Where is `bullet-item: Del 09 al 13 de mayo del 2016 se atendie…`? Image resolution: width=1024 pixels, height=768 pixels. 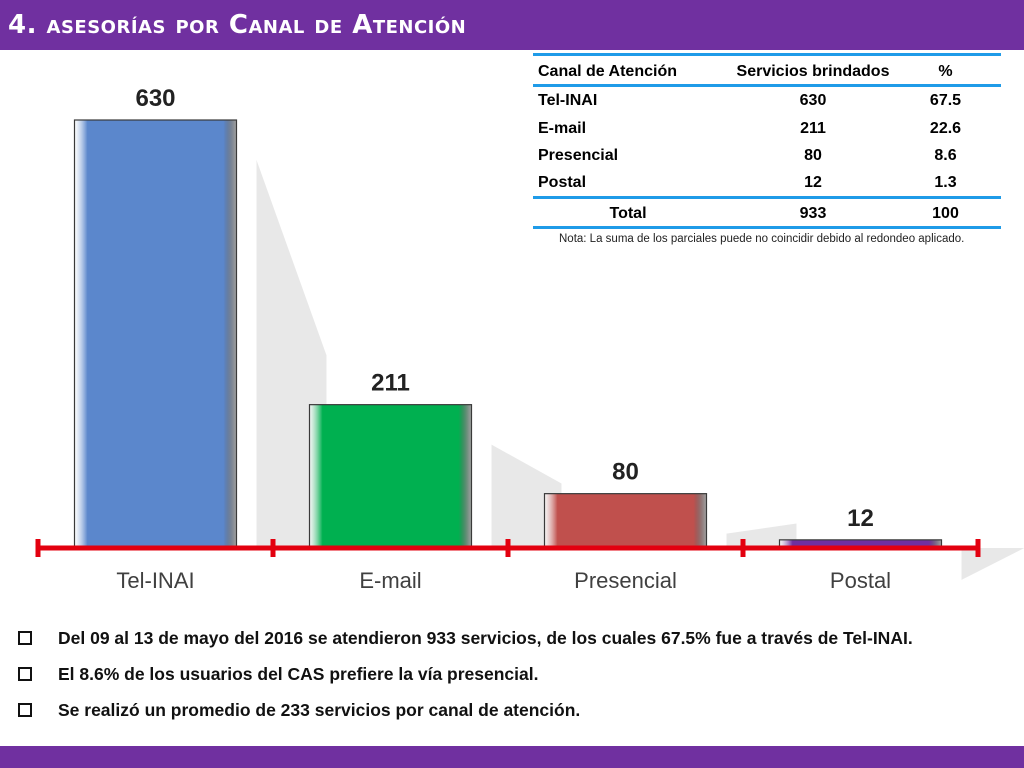 bullet-item: Del 09 al 13 de mayo del 2016 se atendie… is located at coordinates (513, 646).